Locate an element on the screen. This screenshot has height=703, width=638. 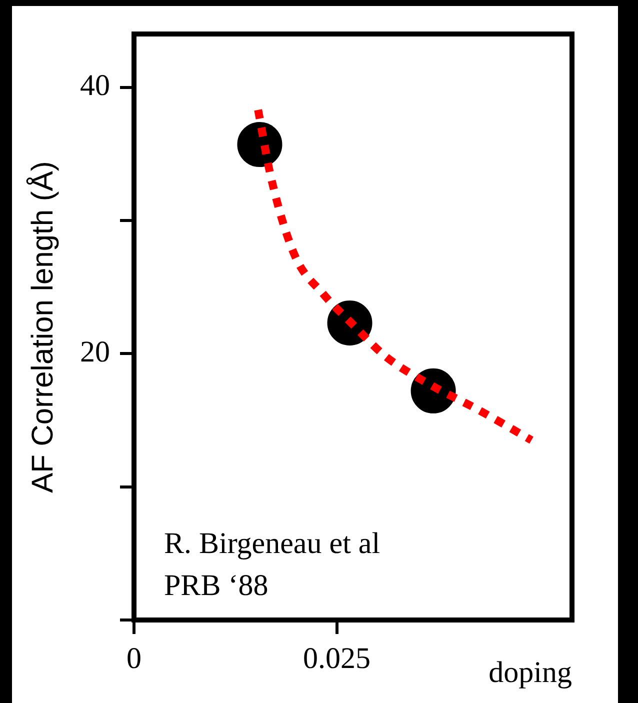
x-tick-label: 0 is located at coordinates (134, 658).